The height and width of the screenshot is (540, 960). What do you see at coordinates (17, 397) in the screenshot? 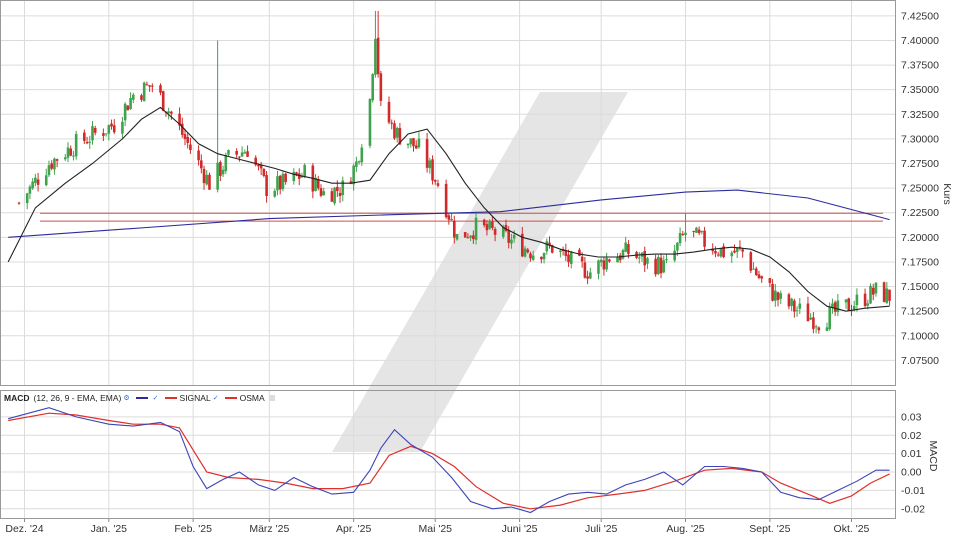
I see `macd-legend-label: MACD` at bounding box center [17, 397].